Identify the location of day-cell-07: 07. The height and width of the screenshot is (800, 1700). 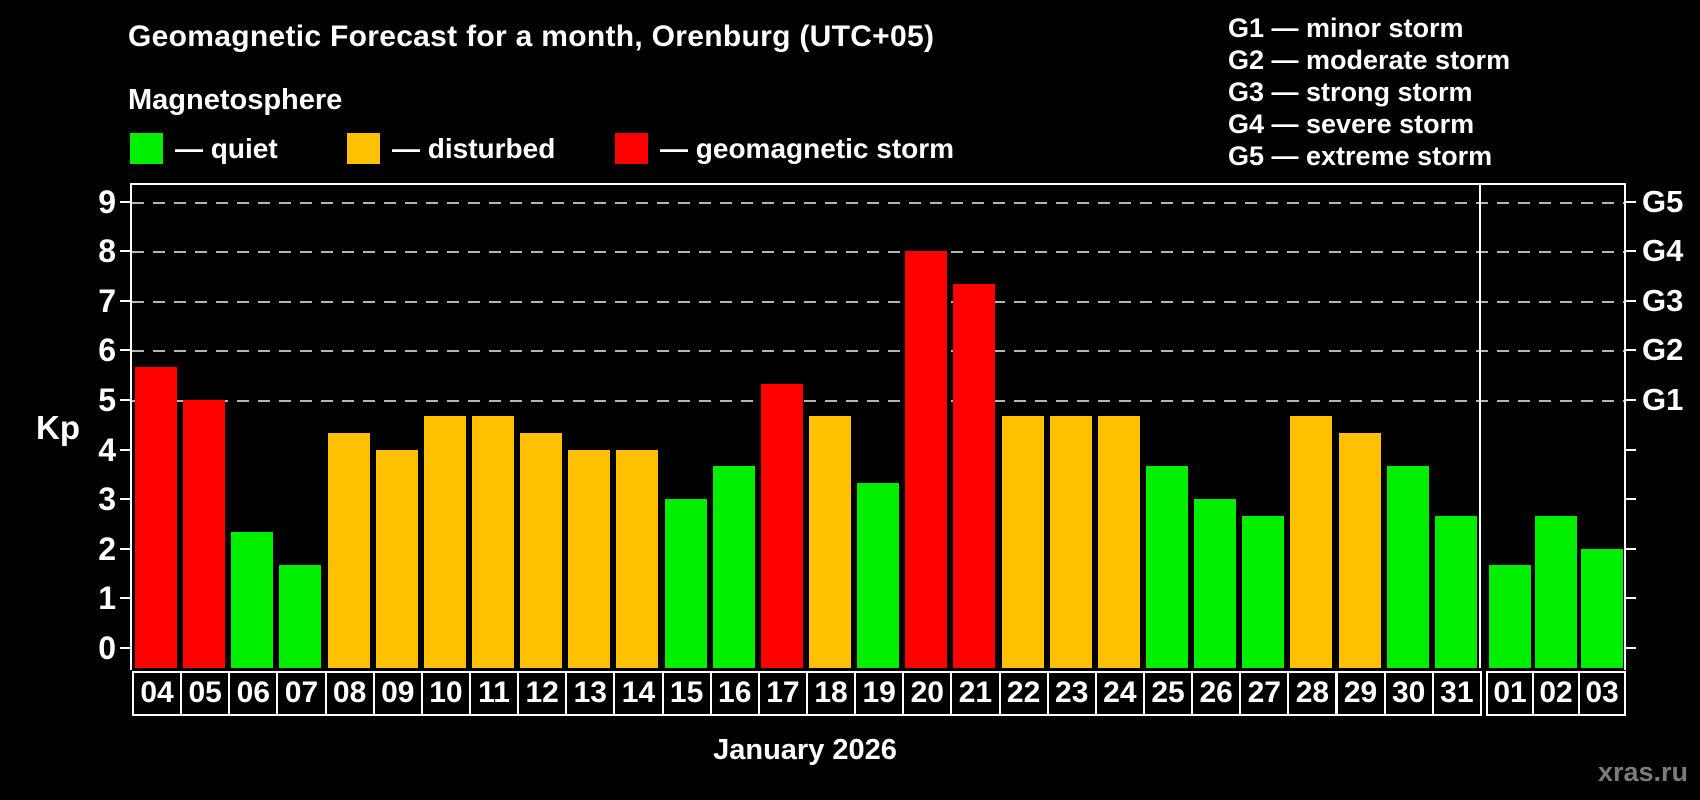
(301, 693).